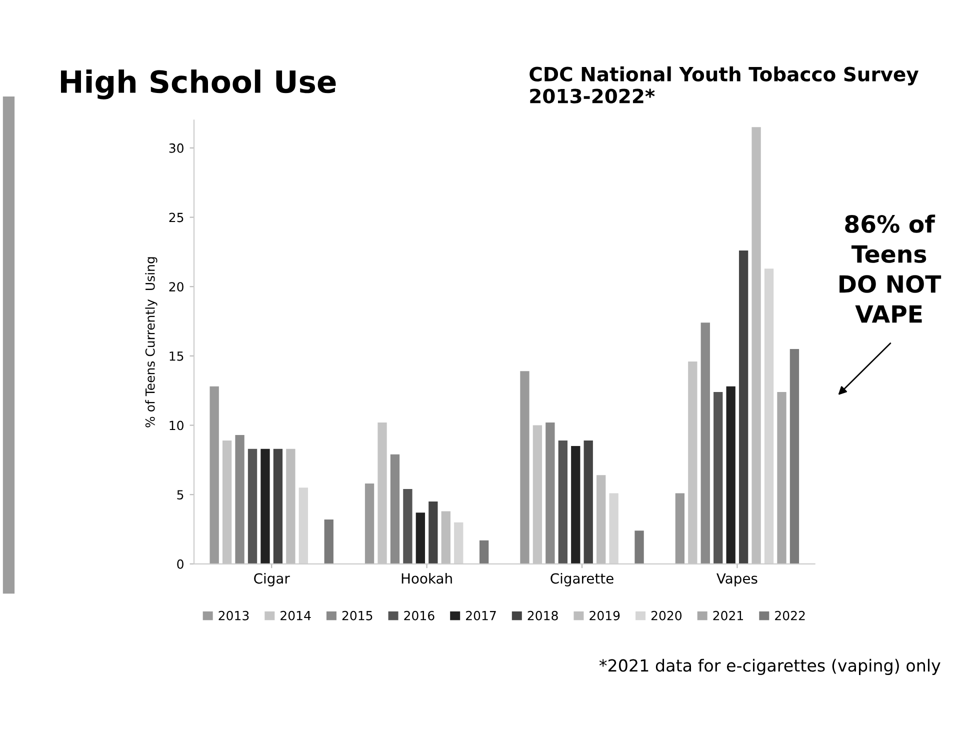  What do you see at coordinates (427, 578) in the screenshot?
I see `x-tick-label: Hookah` at bounding box center [427, 578].